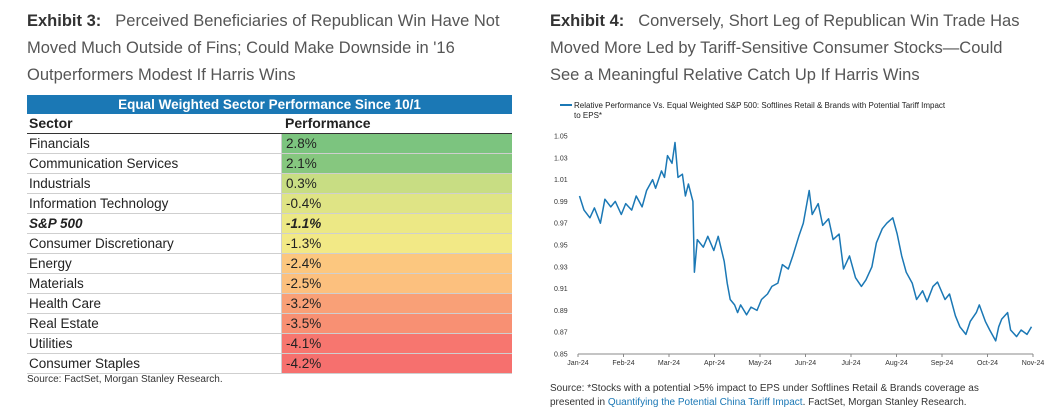  I want to click on legend-label: to EPS*, so click(588, 115).